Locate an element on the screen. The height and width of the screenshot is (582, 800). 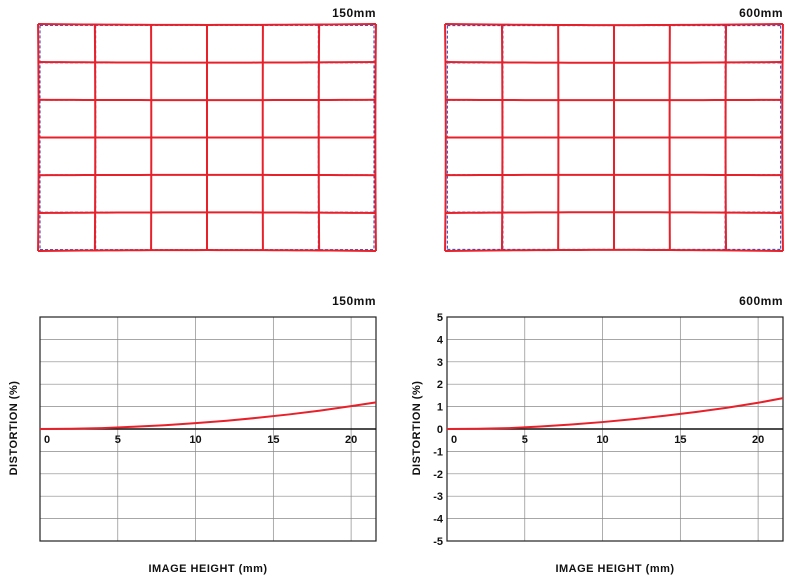
y-tick-label: -5 is located at coordinates (438, 542).